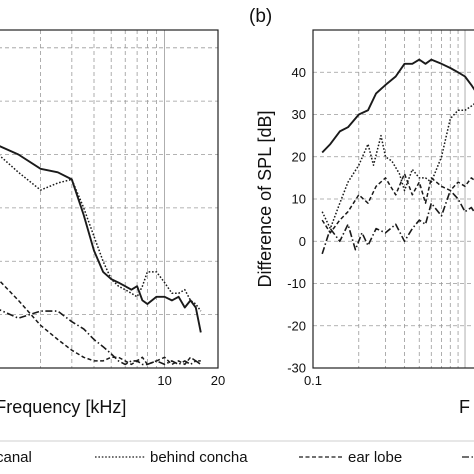 The height and width of the screenshot is (474, 474). Describe the element at coordinates (63, 407) in the screenshot. I see `panel-a-xlabel: Frequency [kHz]` at that location.